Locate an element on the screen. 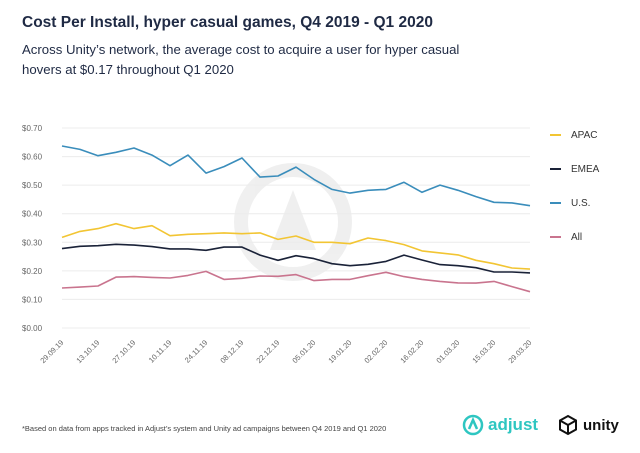 The width and height of the screenshot is (640, 453). x-tick-label: 05.01.20 is located at coordinates (303, 351).